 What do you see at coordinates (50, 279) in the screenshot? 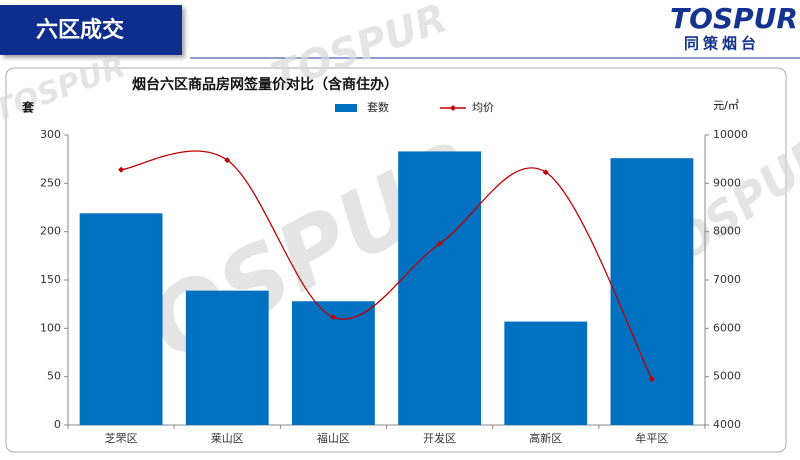
I see `y-tick-label: 150` at bounding box center [50, 279].